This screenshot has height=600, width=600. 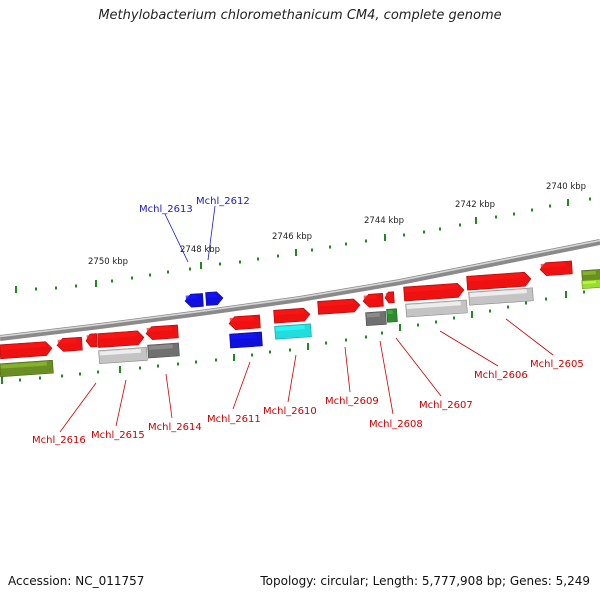 What do you see at coordinates (23, 346) in the screenshot?
I see `gene-mchl-2616-outer-shine` at bounding box center [23, 346].